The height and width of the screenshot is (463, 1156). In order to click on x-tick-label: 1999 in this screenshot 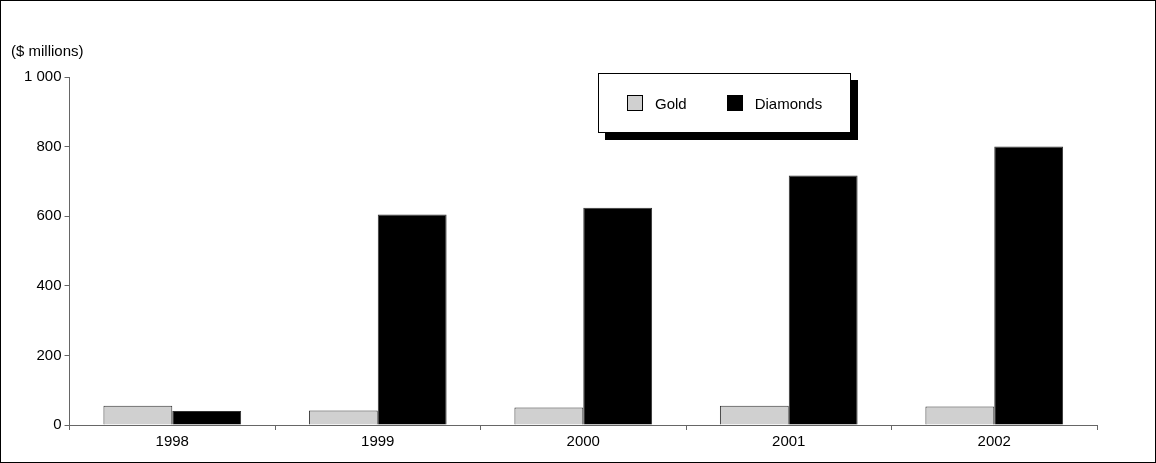, I will do `click(378, 441)`.